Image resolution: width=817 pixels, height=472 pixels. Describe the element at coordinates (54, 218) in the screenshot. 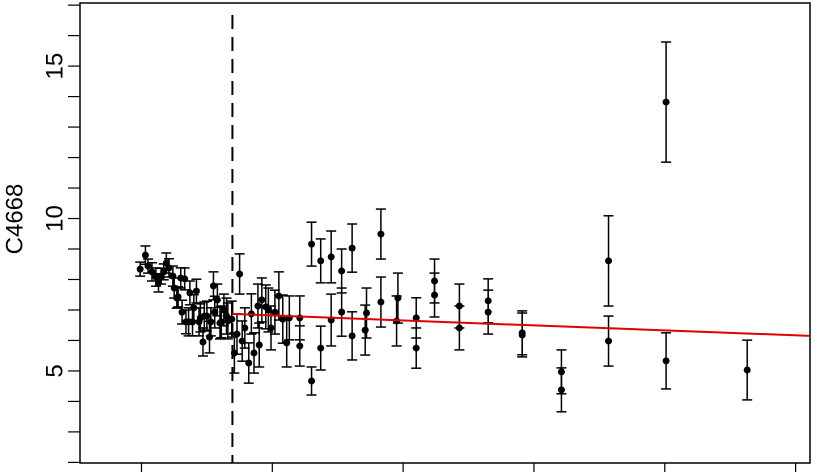

I see `y-tick-label: 10` at that location.